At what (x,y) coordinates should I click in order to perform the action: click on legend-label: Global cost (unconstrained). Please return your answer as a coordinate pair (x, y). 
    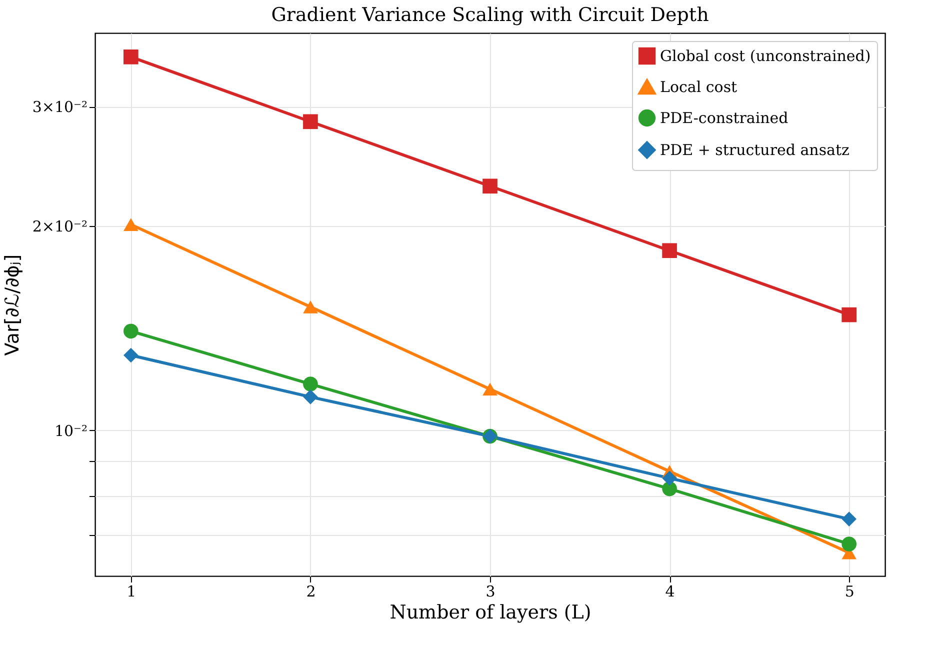
    Looking at the image, I should click on (765, 56).